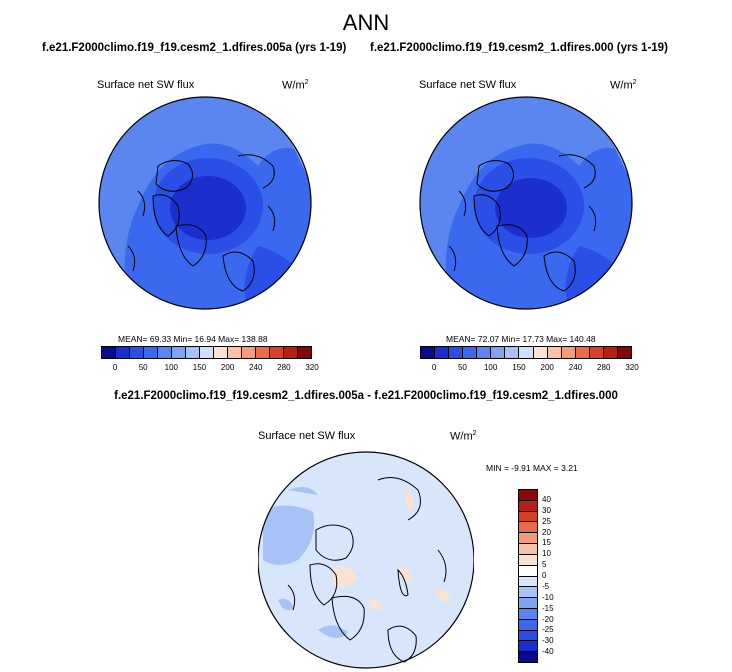 The image size is (732, 672). What do you see at coordinates (295, 85) in the screenshot?
I see `panel-1-units: W/m2` at bounding box center [295, 85].